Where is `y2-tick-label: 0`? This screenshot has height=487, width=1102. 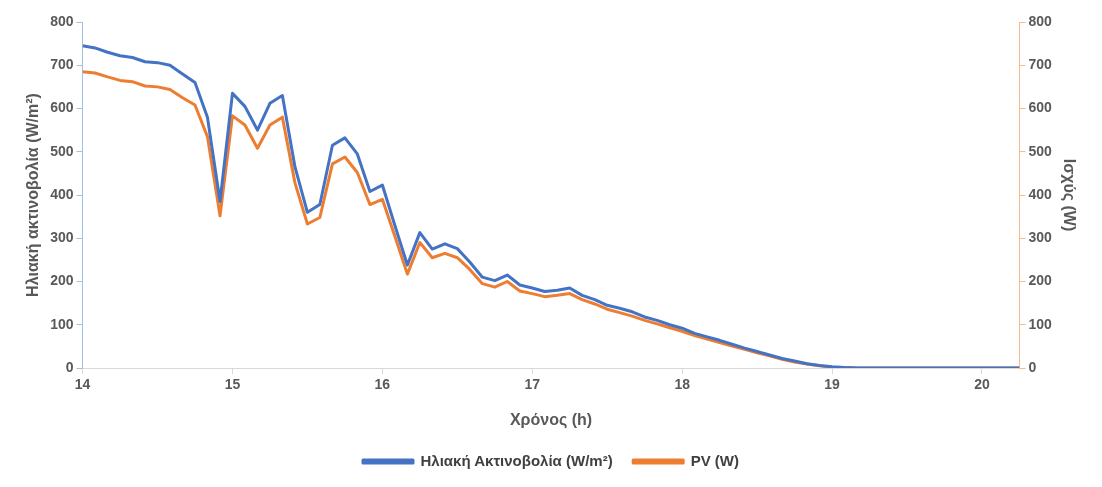
y2-tick-label: 0 is located at coordinates (1032, 366).